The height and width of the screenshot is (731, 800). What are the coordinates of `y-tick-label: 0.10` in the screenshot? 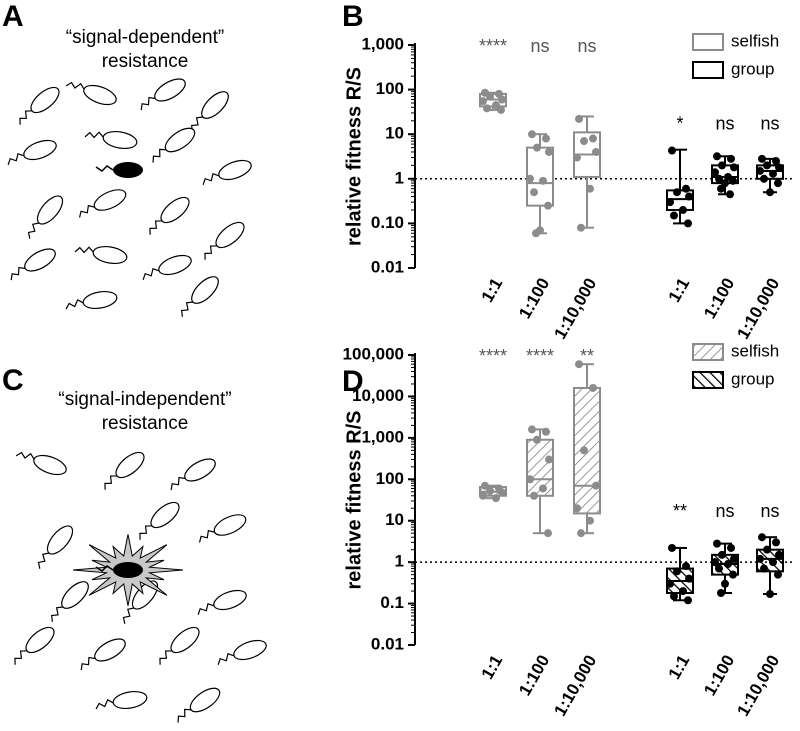 It's located at (387, 222).